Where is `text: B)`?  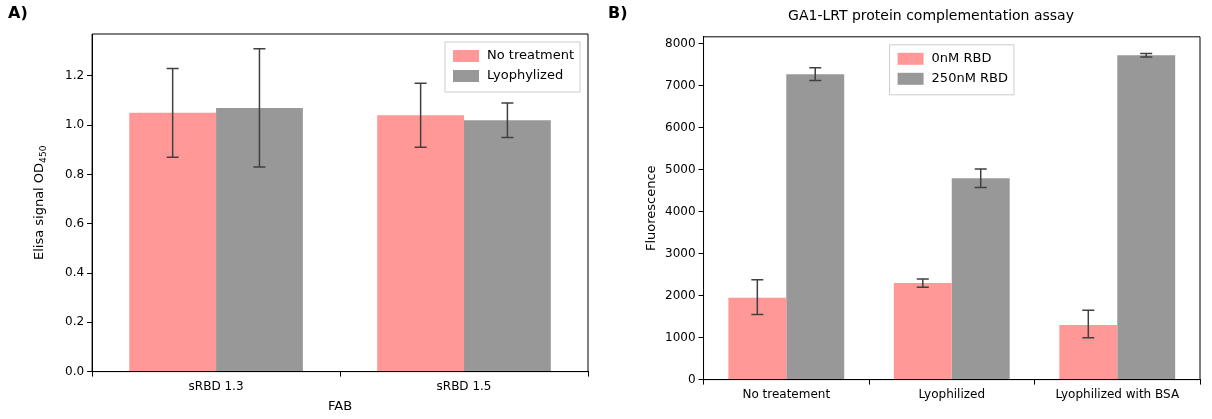 text: B) is located at coordinates (618, 13).